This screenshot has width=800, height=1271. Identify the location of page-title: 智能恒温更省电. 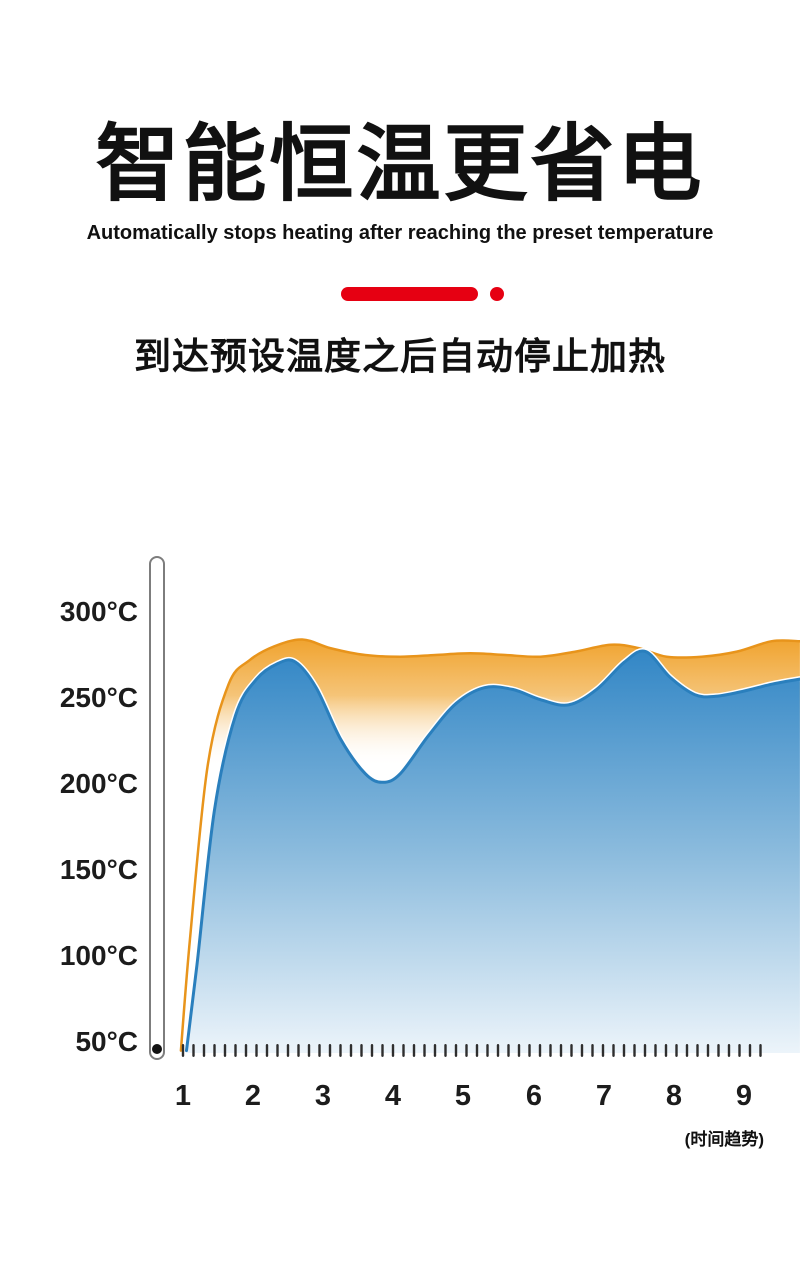
(400, 164).